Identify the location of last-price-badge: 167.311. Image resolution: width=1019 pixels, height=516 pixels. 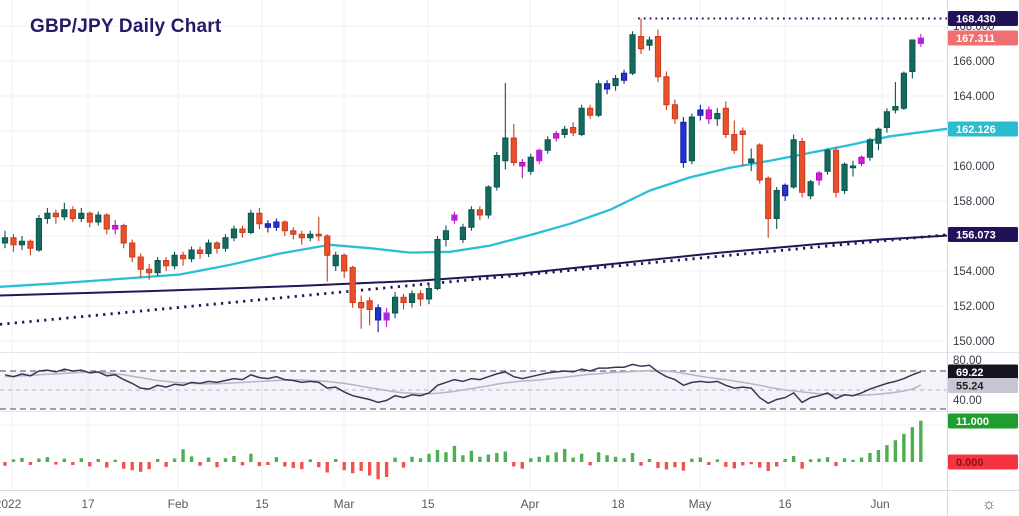
(983, 38).